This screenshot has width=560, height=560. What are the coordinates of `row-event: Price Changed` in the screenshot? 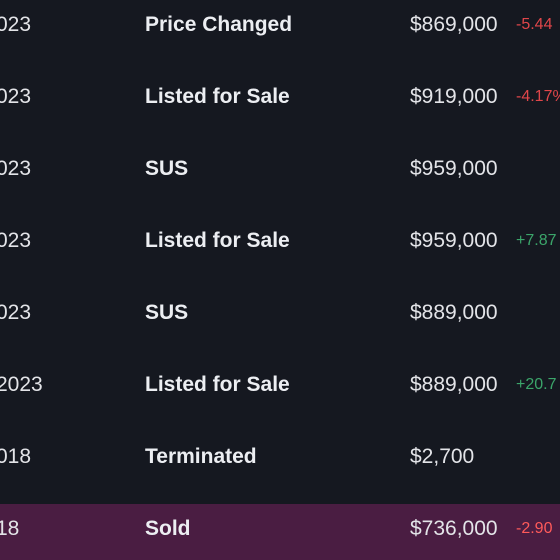 It's located at (219, 24).